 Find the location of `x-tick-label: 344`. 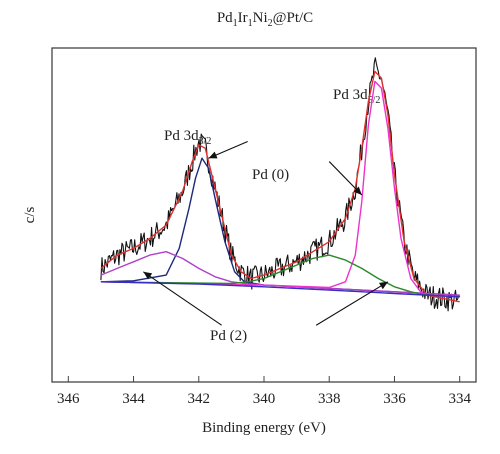

x-tick-label: 344 is located at coordinates (133, 399).